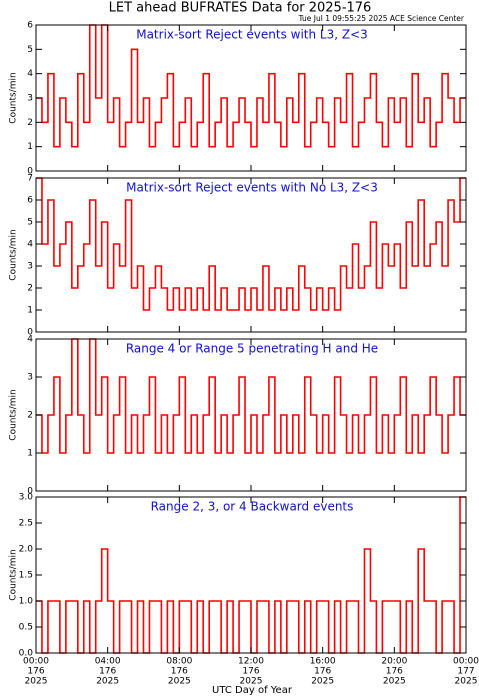 The height and width of the screenshot is (700, 479). I want to click on panel-annotation: Matrix-sort Reject events with L3, Z<3, so click(252, 35).